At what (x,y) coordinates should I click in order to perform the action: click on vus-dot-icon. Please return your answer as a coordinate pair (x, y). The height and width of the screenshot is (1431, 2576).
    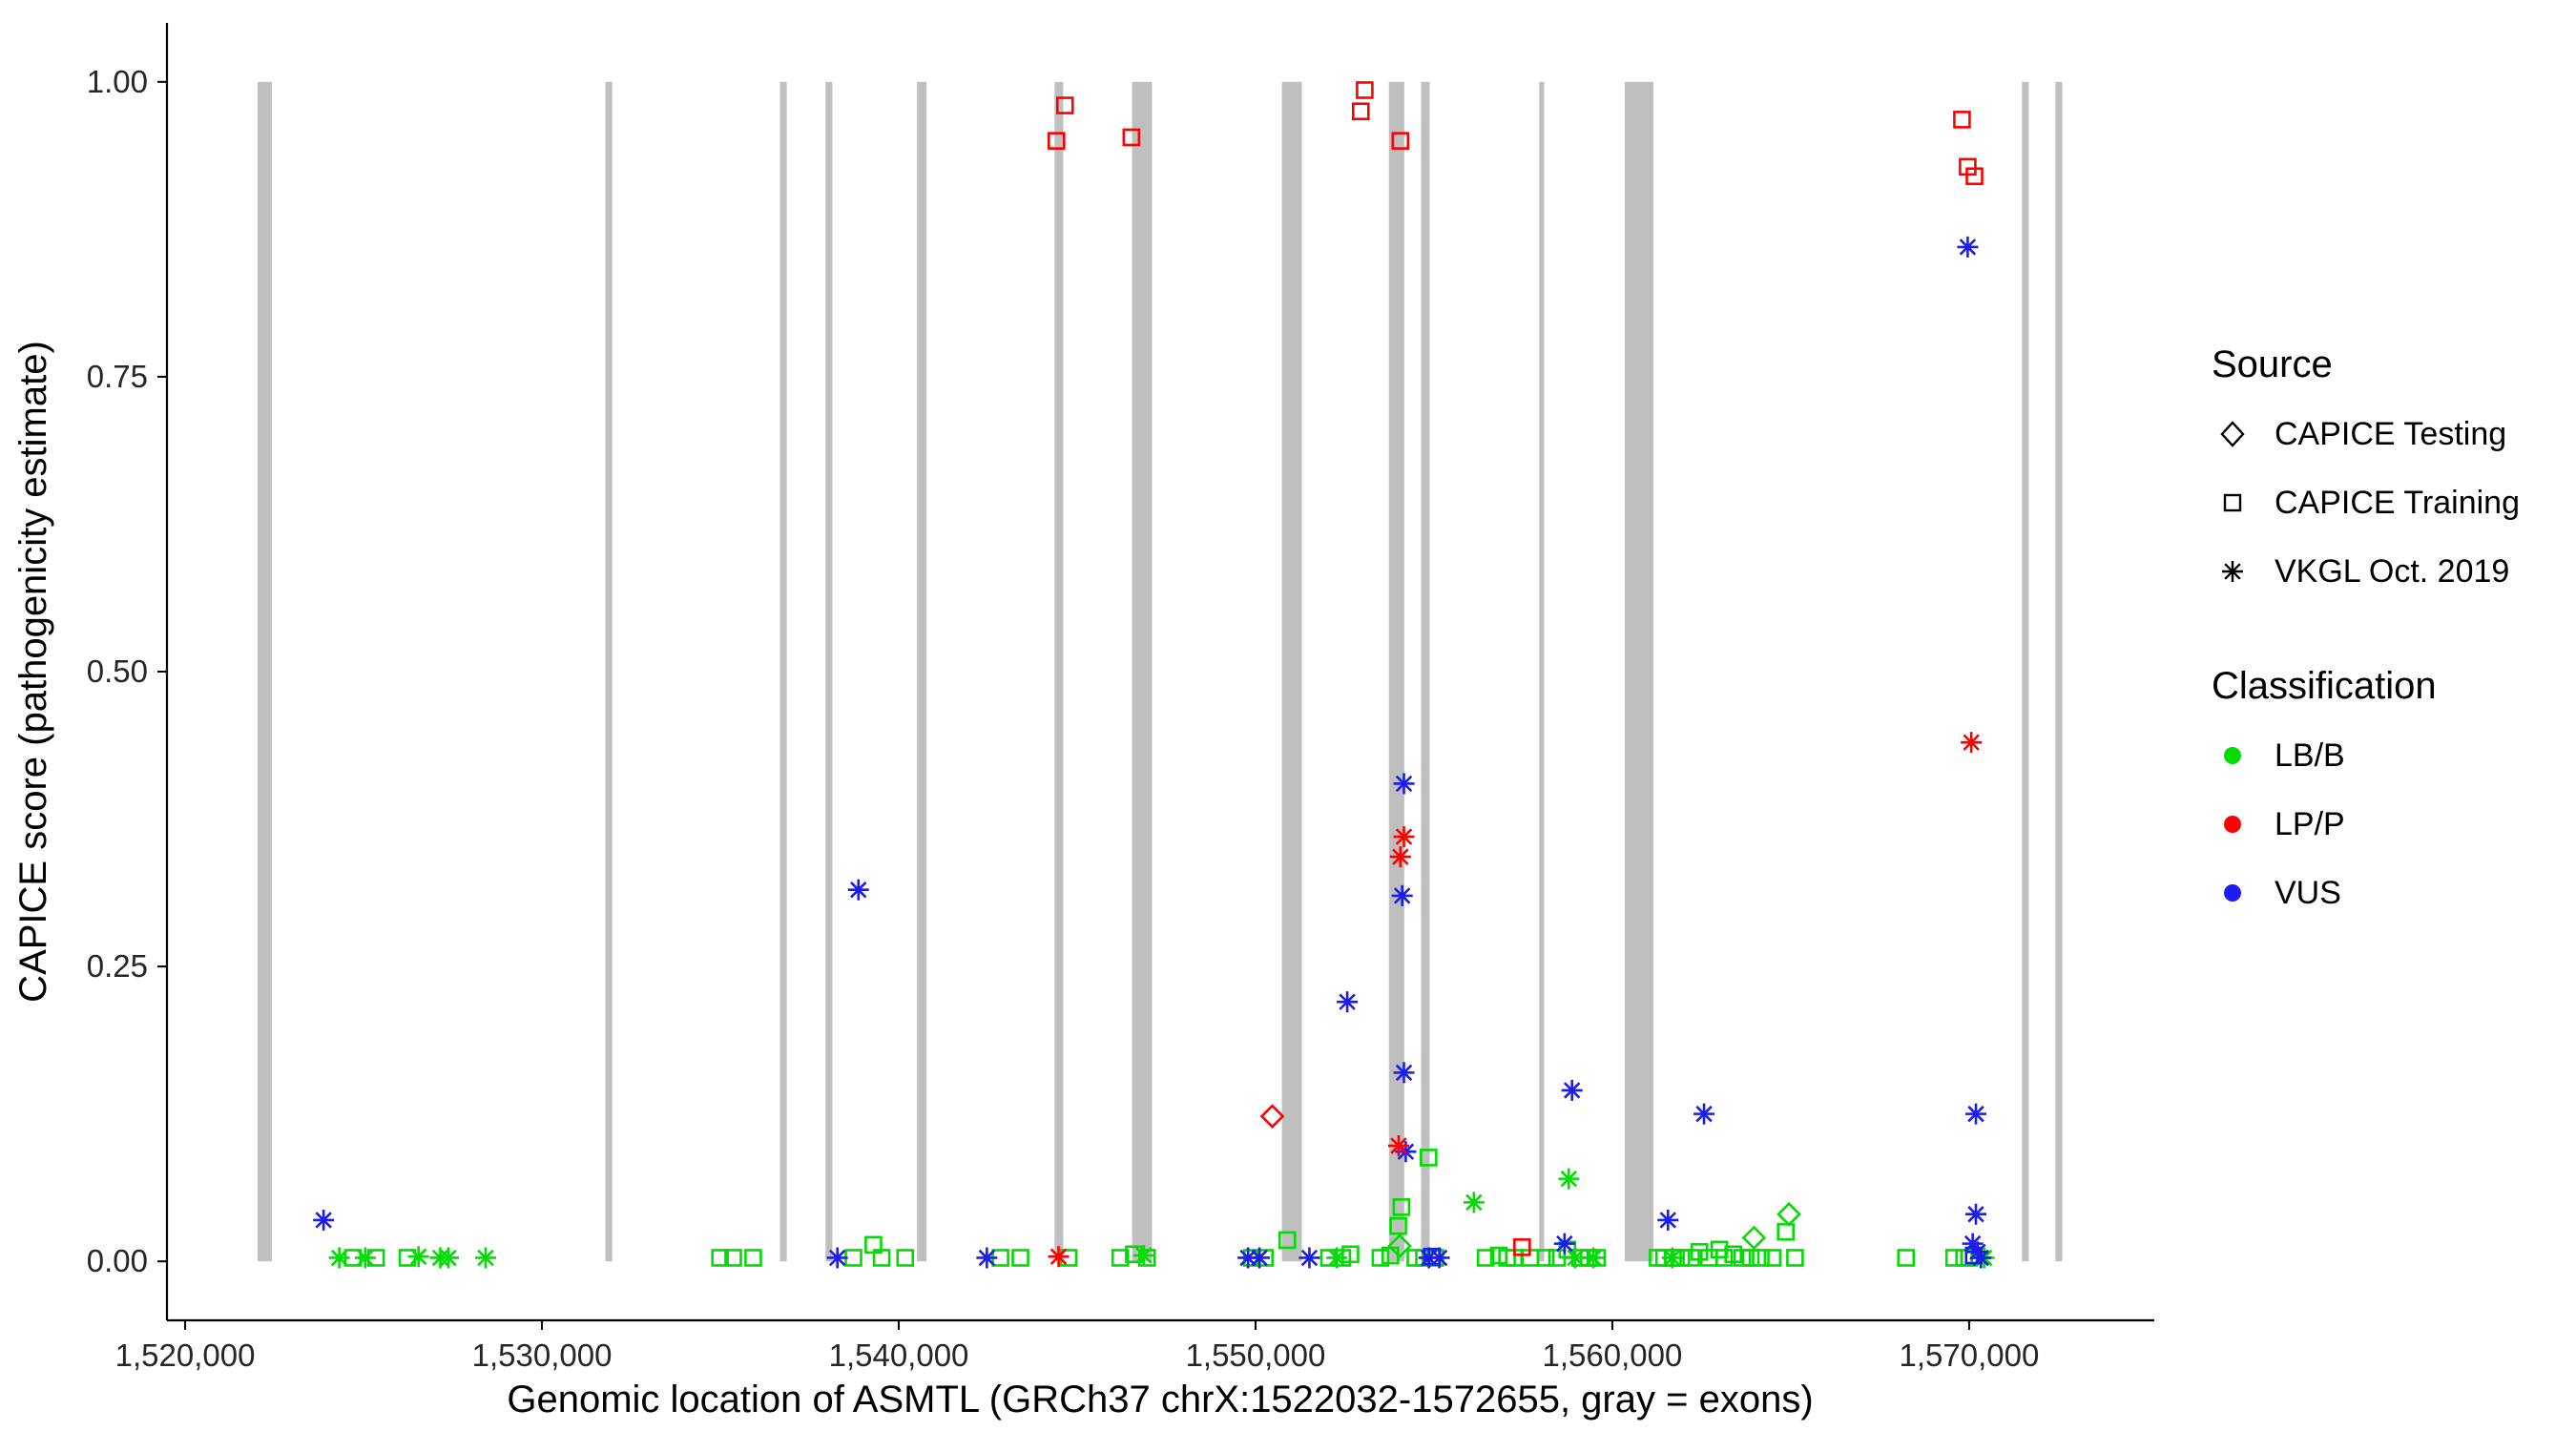
    Looking at the image, I should click on (2232, 893).